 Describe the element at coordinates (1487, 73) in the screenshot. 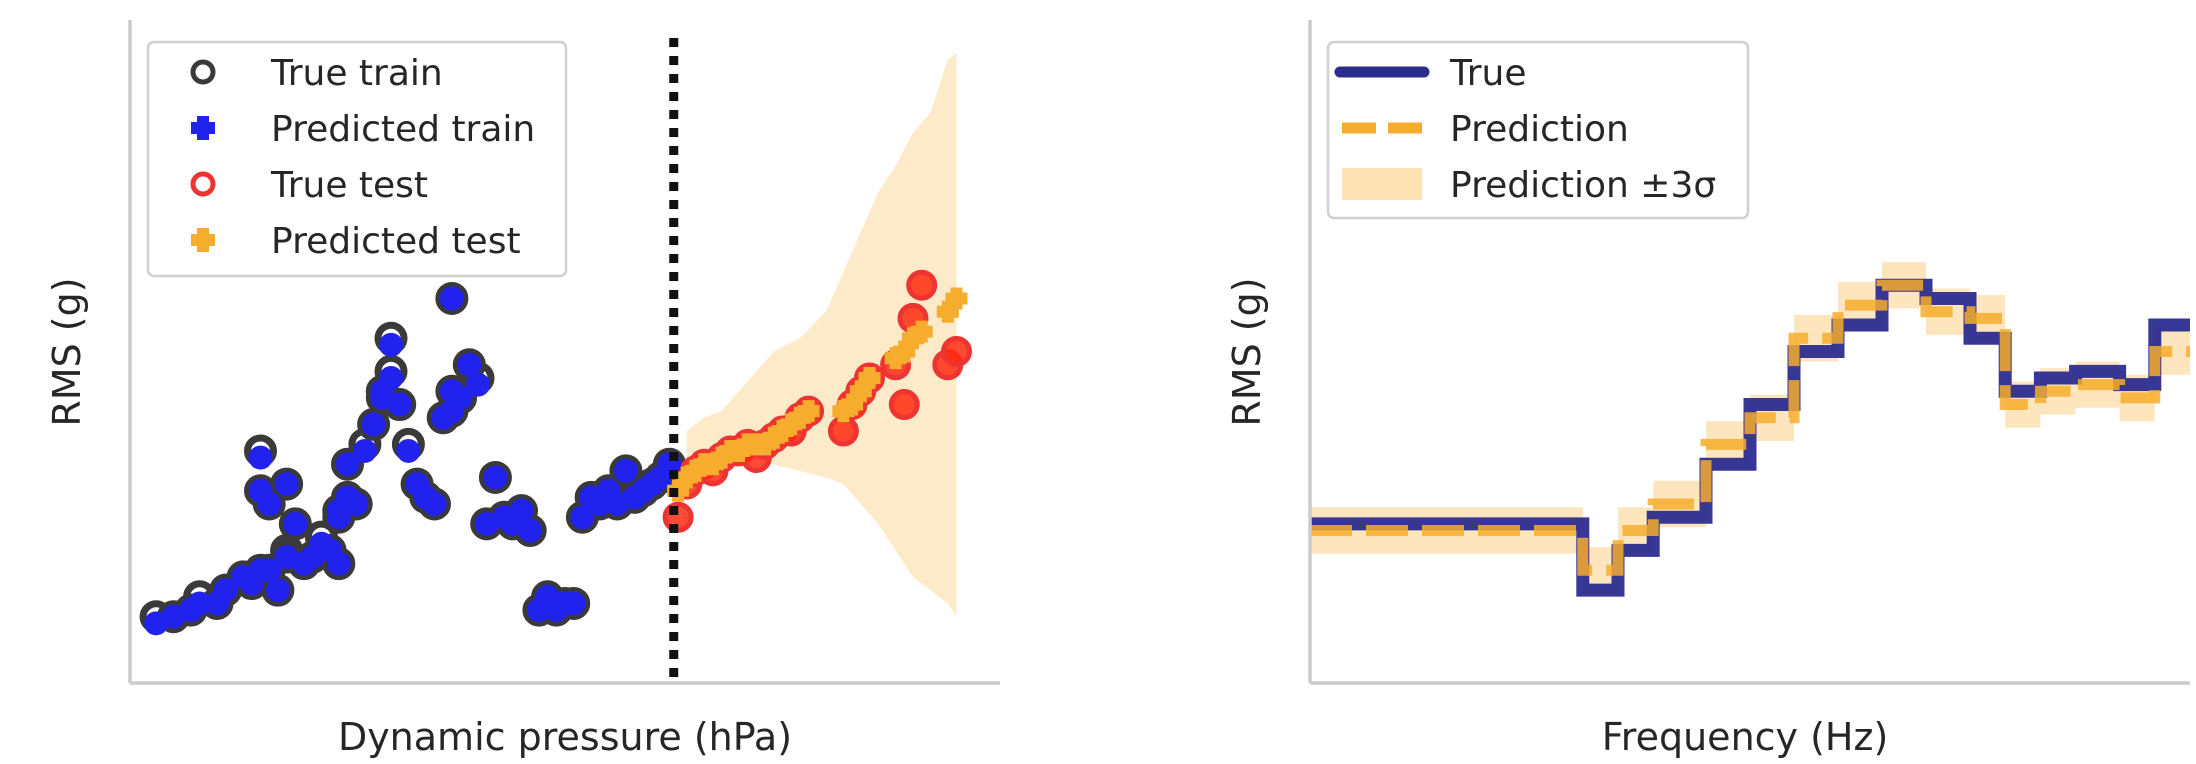

I see `right-legend-label: True` at that location.